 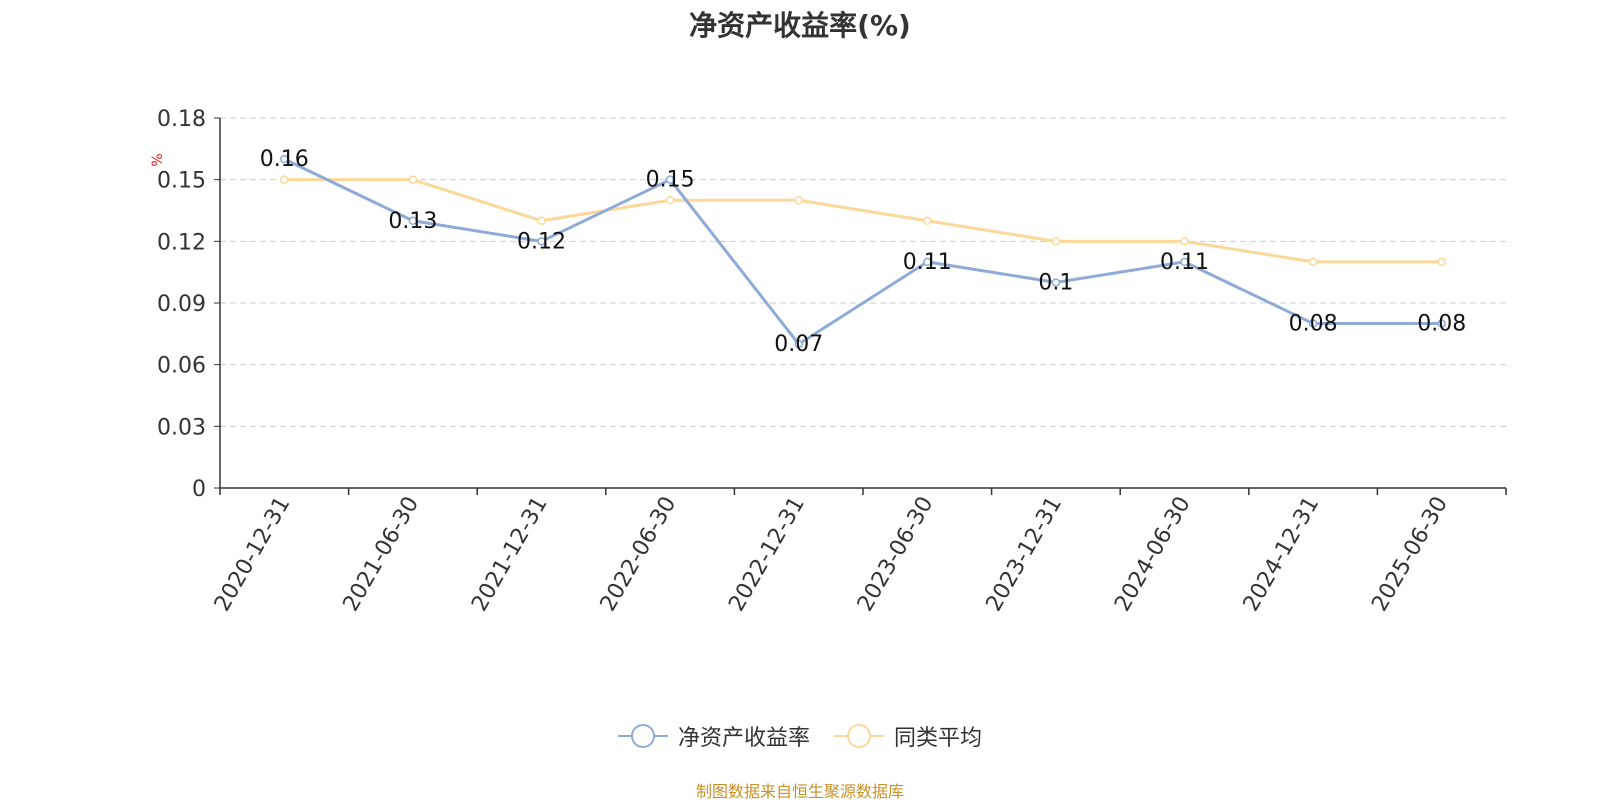 What do you see at coordinates (181, 242) in the screenshot?
I see `y-tick-label: 0.12` at bounding box center [181, 242].